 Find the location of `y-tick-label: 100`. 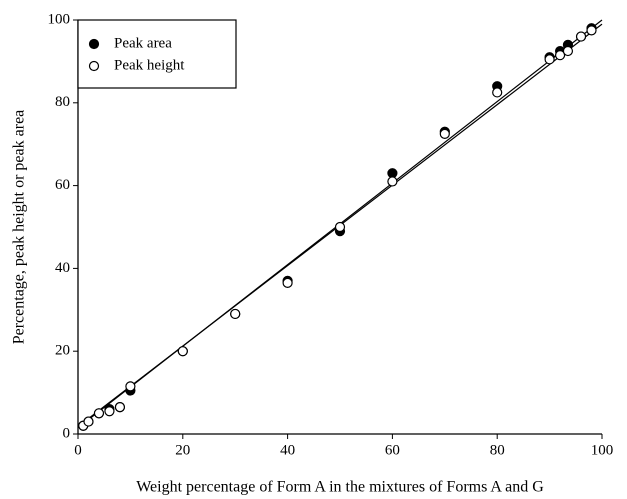

y-tick-label: 100 is located at coordinates (59, 19).